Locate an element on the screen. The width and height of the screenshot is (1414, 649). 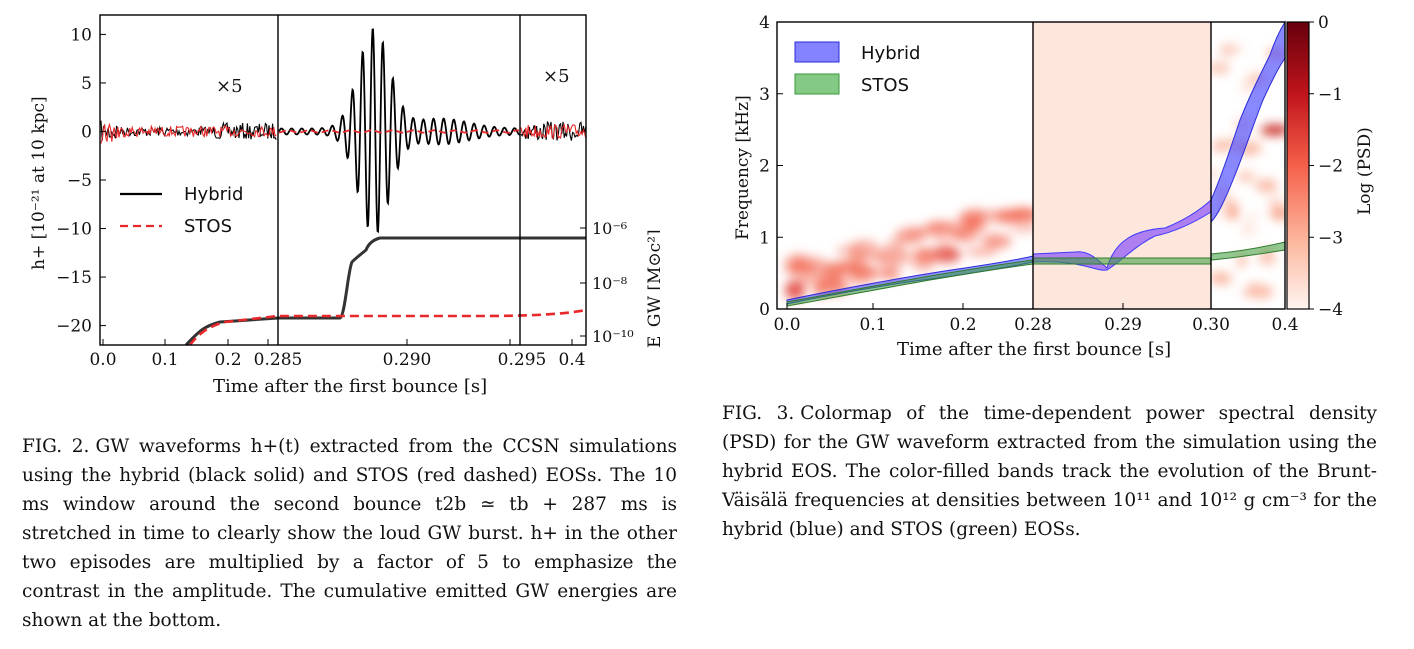
colorbar-label: Log (PSD) is located at coordinates (1365, 171).